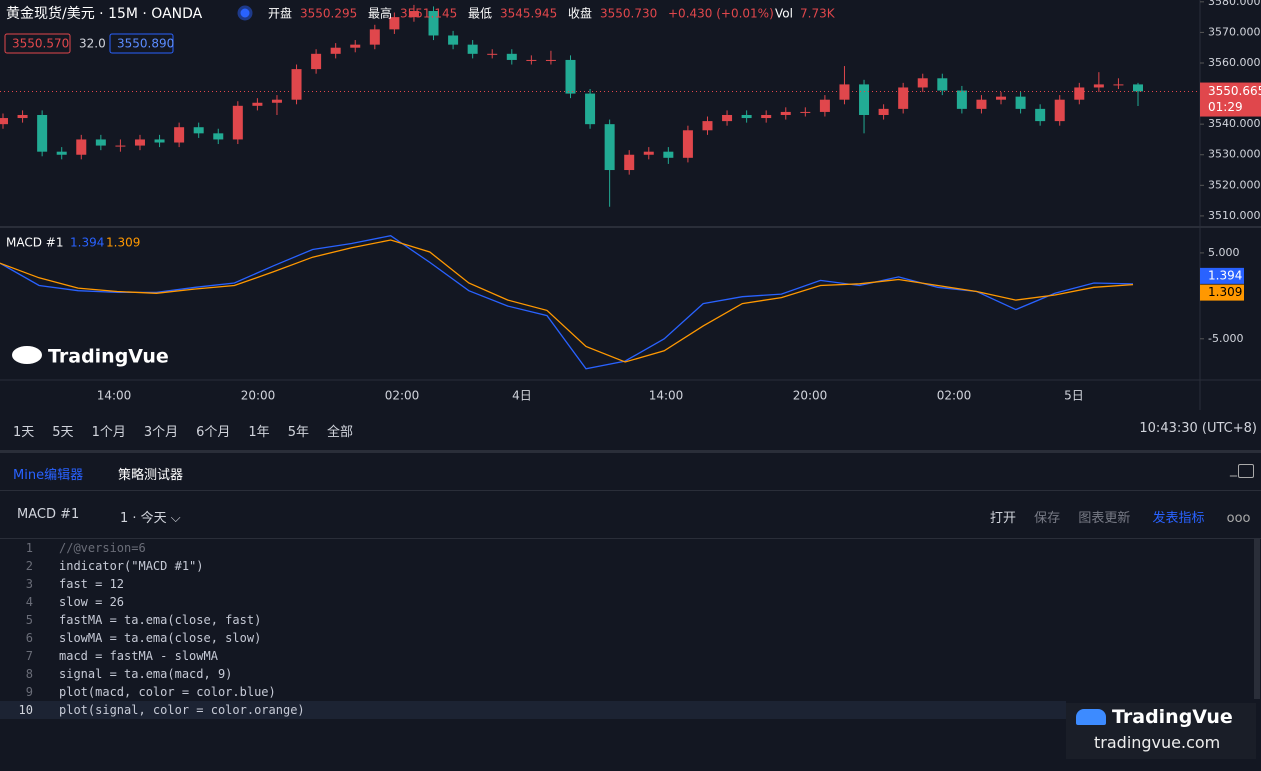 Image resolution: width=1261 pixels, height=771 pixels. I want to click on code-text: signal = ta.ema(macd, 9), so click(146, 674).